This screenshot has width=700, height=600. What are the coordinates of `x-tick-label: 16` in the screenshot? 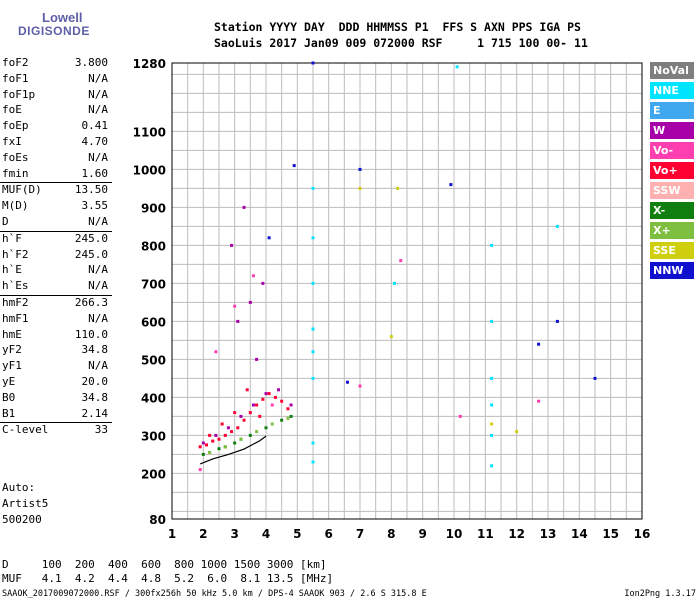 It's located at (642, 534).